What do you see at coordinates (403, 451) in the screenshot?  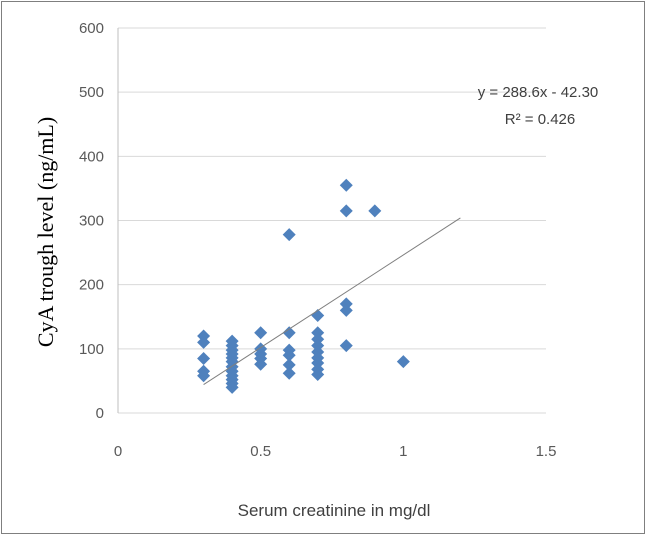 I see `x-tick-label: 1` at bounding box center [403, 451].